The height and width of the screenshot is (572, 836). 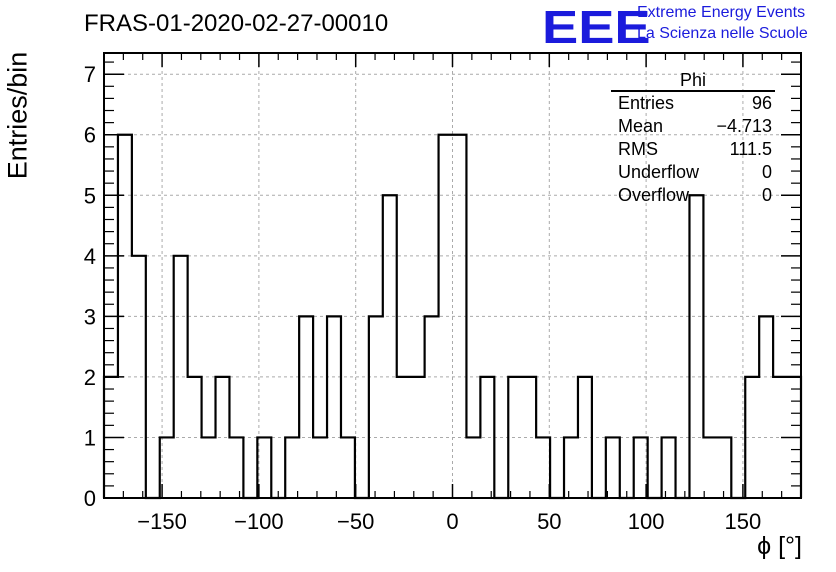 What do you see at coordinates (721, 12) in the screenshot?
I see `logo-line-1: Extreme Energy Events` at bounding box center [721, 12].